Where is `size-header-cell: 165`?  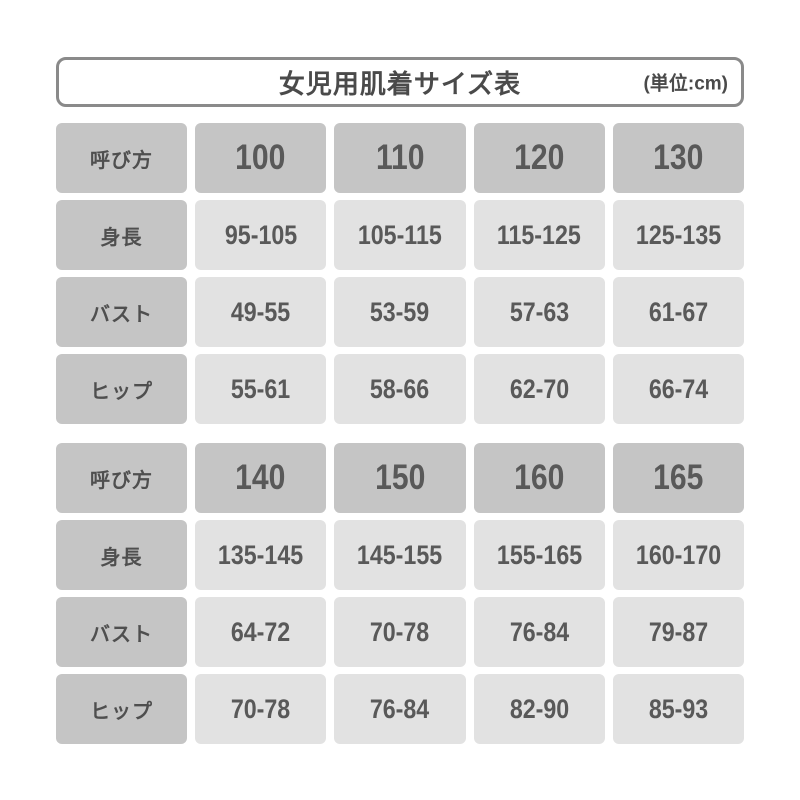
size-header-cell: 165 is located at coordinates (678, 478).